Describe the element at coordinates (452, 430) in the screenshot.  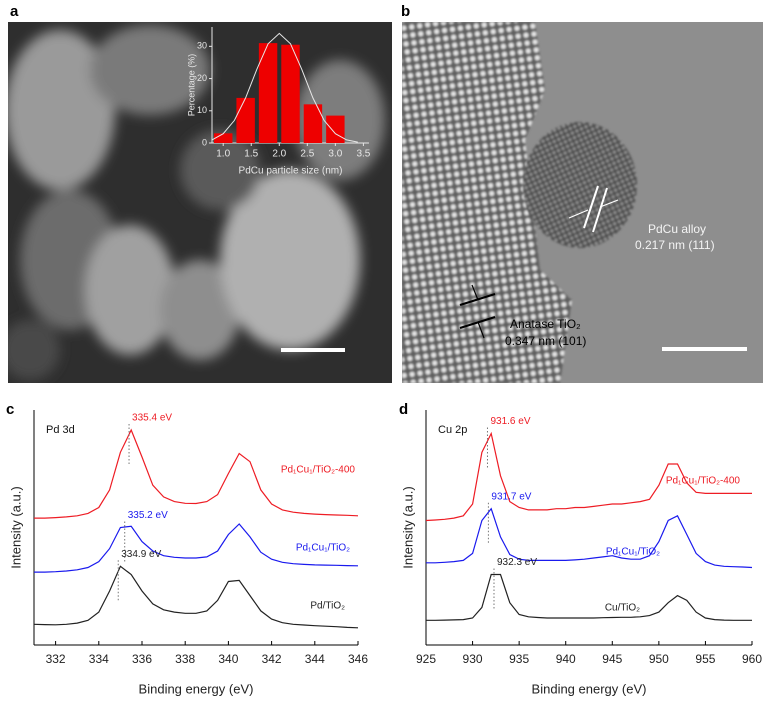
I see `chart-title: Cu 2p` at that location.